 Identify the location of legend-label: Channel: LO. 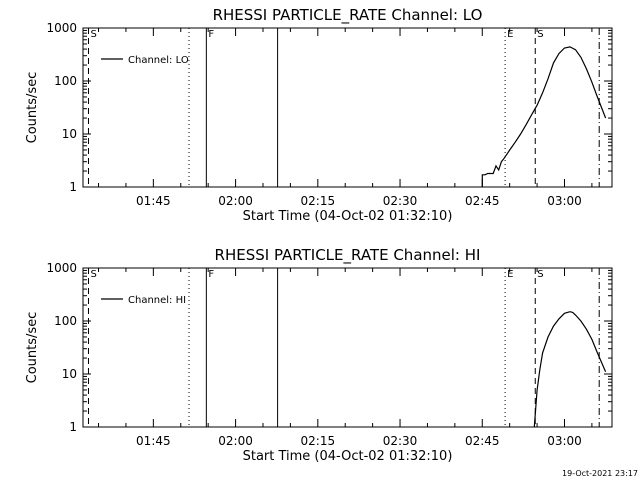
(158, 60).